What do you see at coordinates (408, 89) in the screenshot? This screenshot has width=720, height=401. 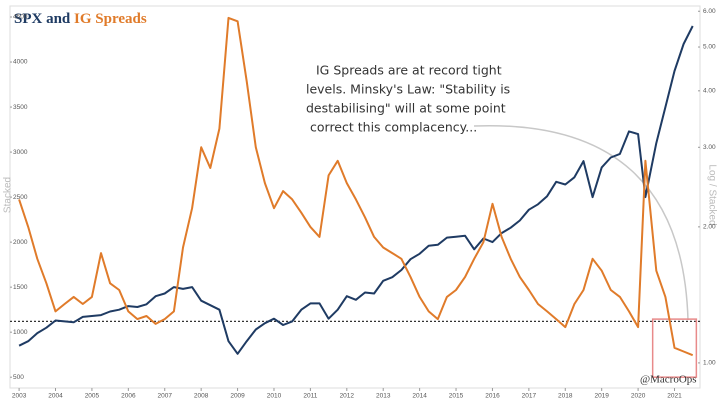 I see `annotation-text: levels. Minsky's Law: "Stability is` at bounding box center [408, 89].